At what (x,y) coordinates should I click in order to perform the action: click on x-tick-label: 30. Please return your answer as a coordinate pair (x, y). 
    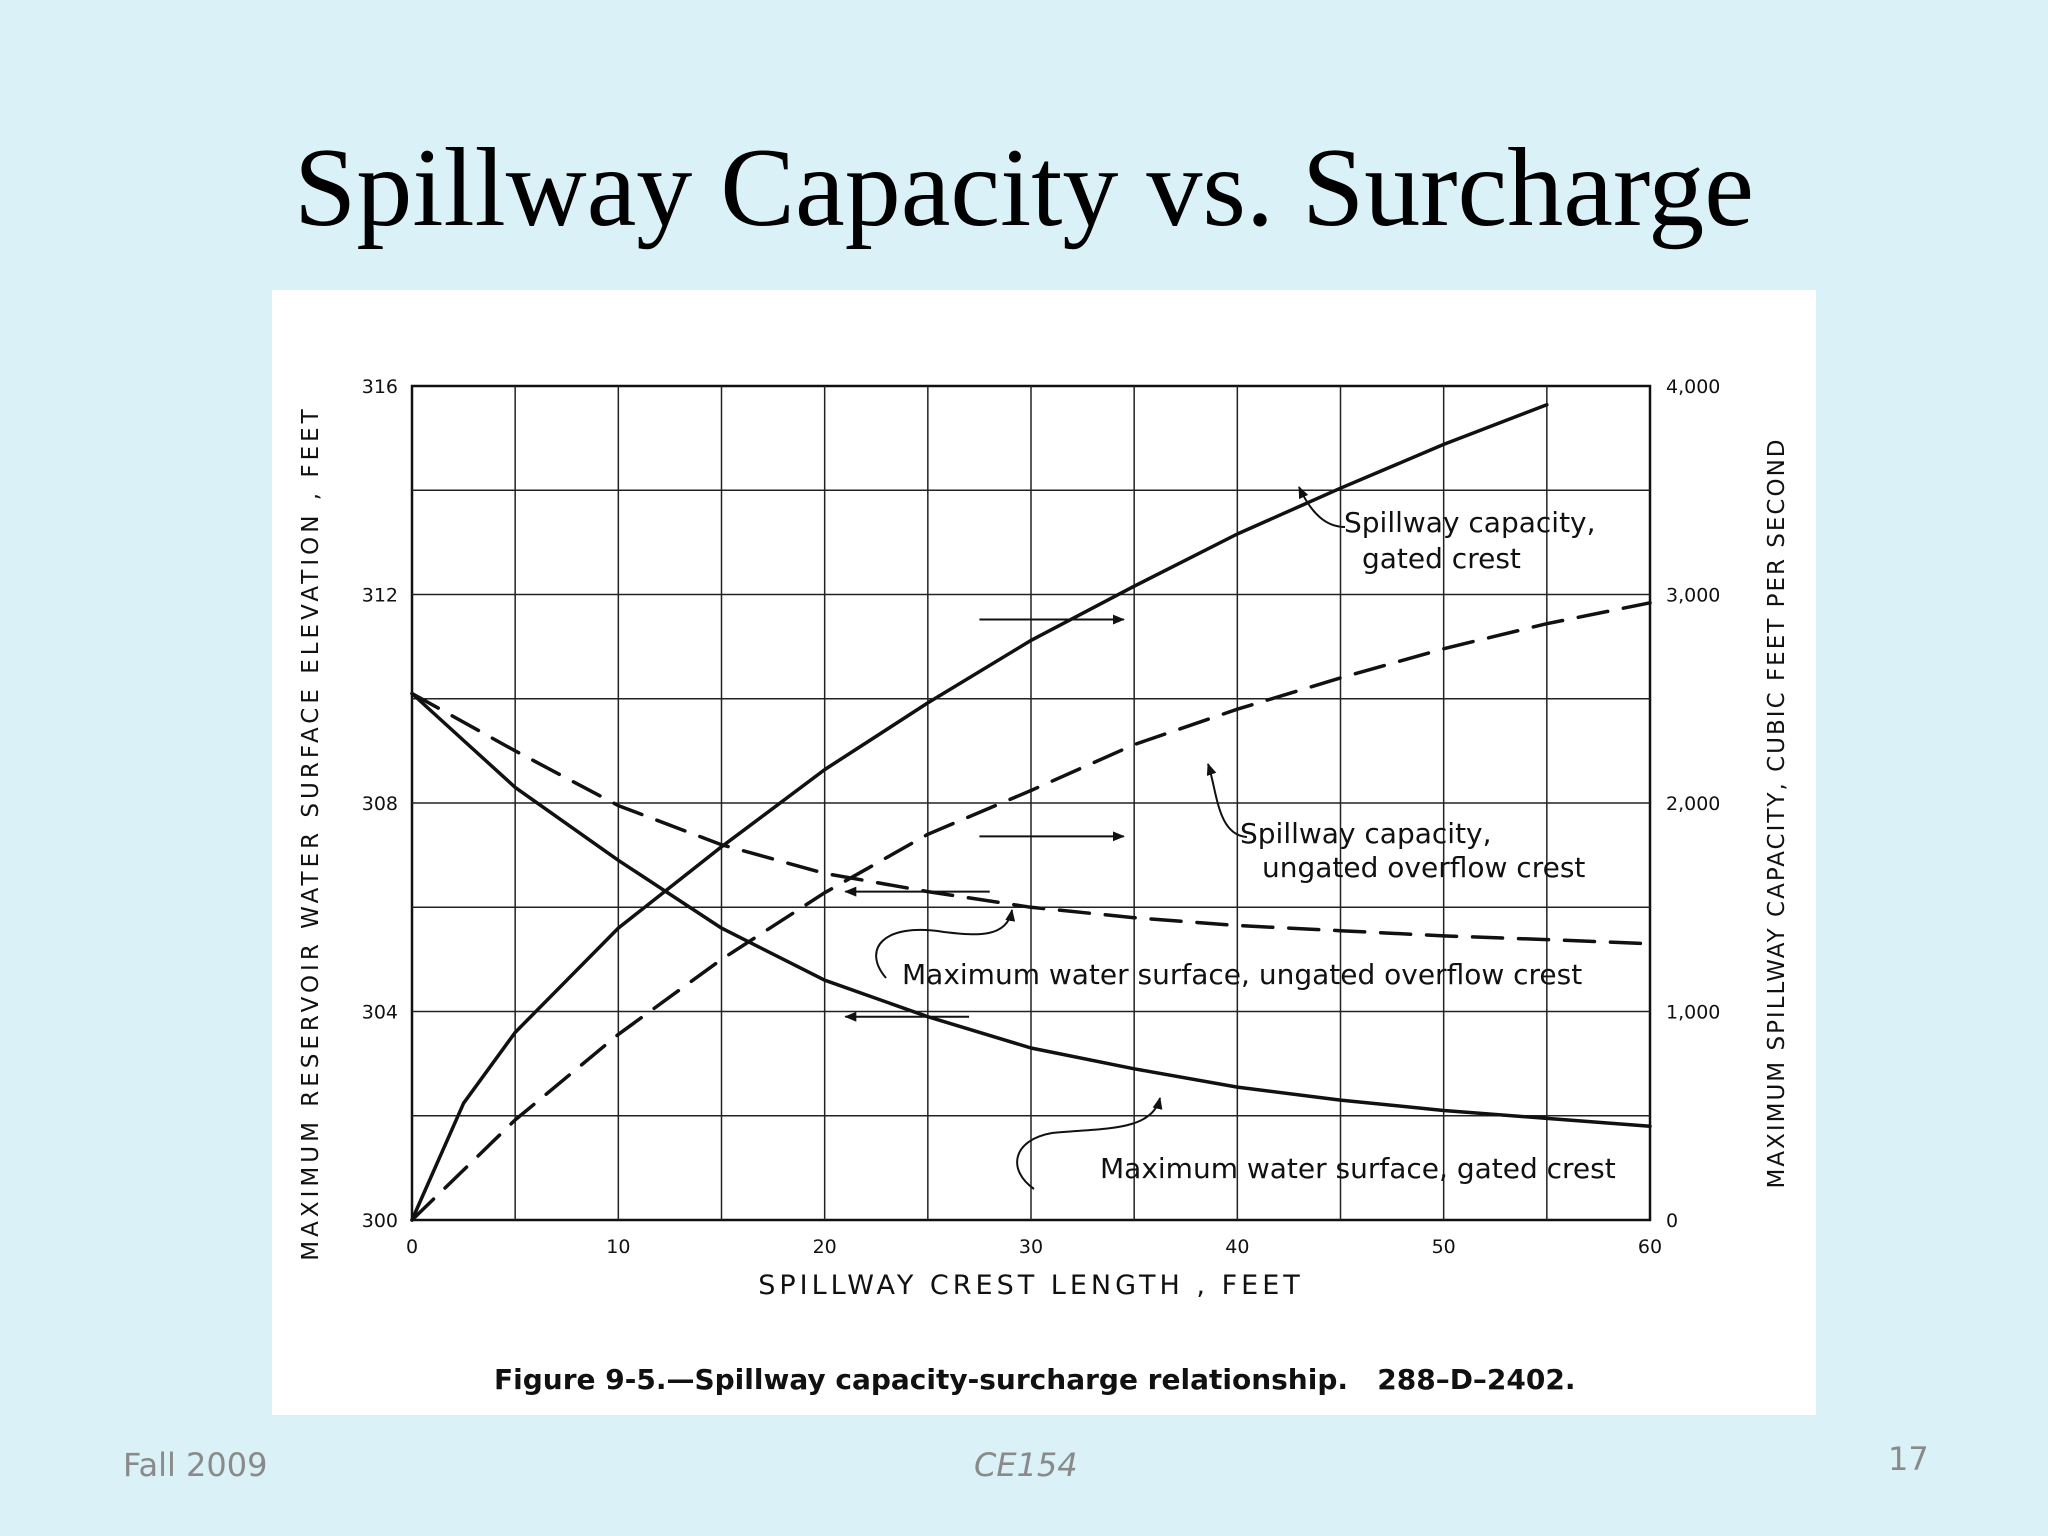
    Looking at the image, I should click on (1031, 1247).